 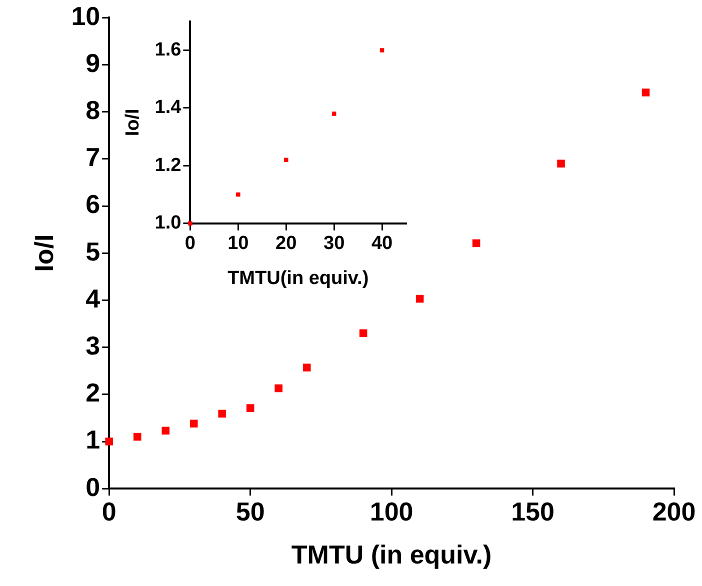 What do you see at coordinates (93, 63) in the screenshot?
I see `y-tick-label: 9` at bounding box center [93, 63].